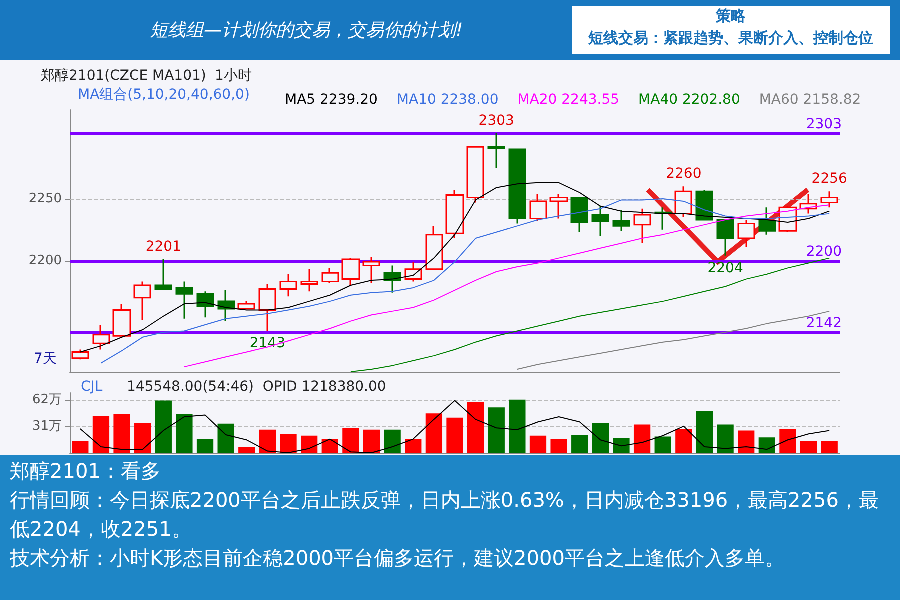  Describe the element at coordinates (824, 124) in the screenshot. I see `ref-line-label: 2303` at that location.